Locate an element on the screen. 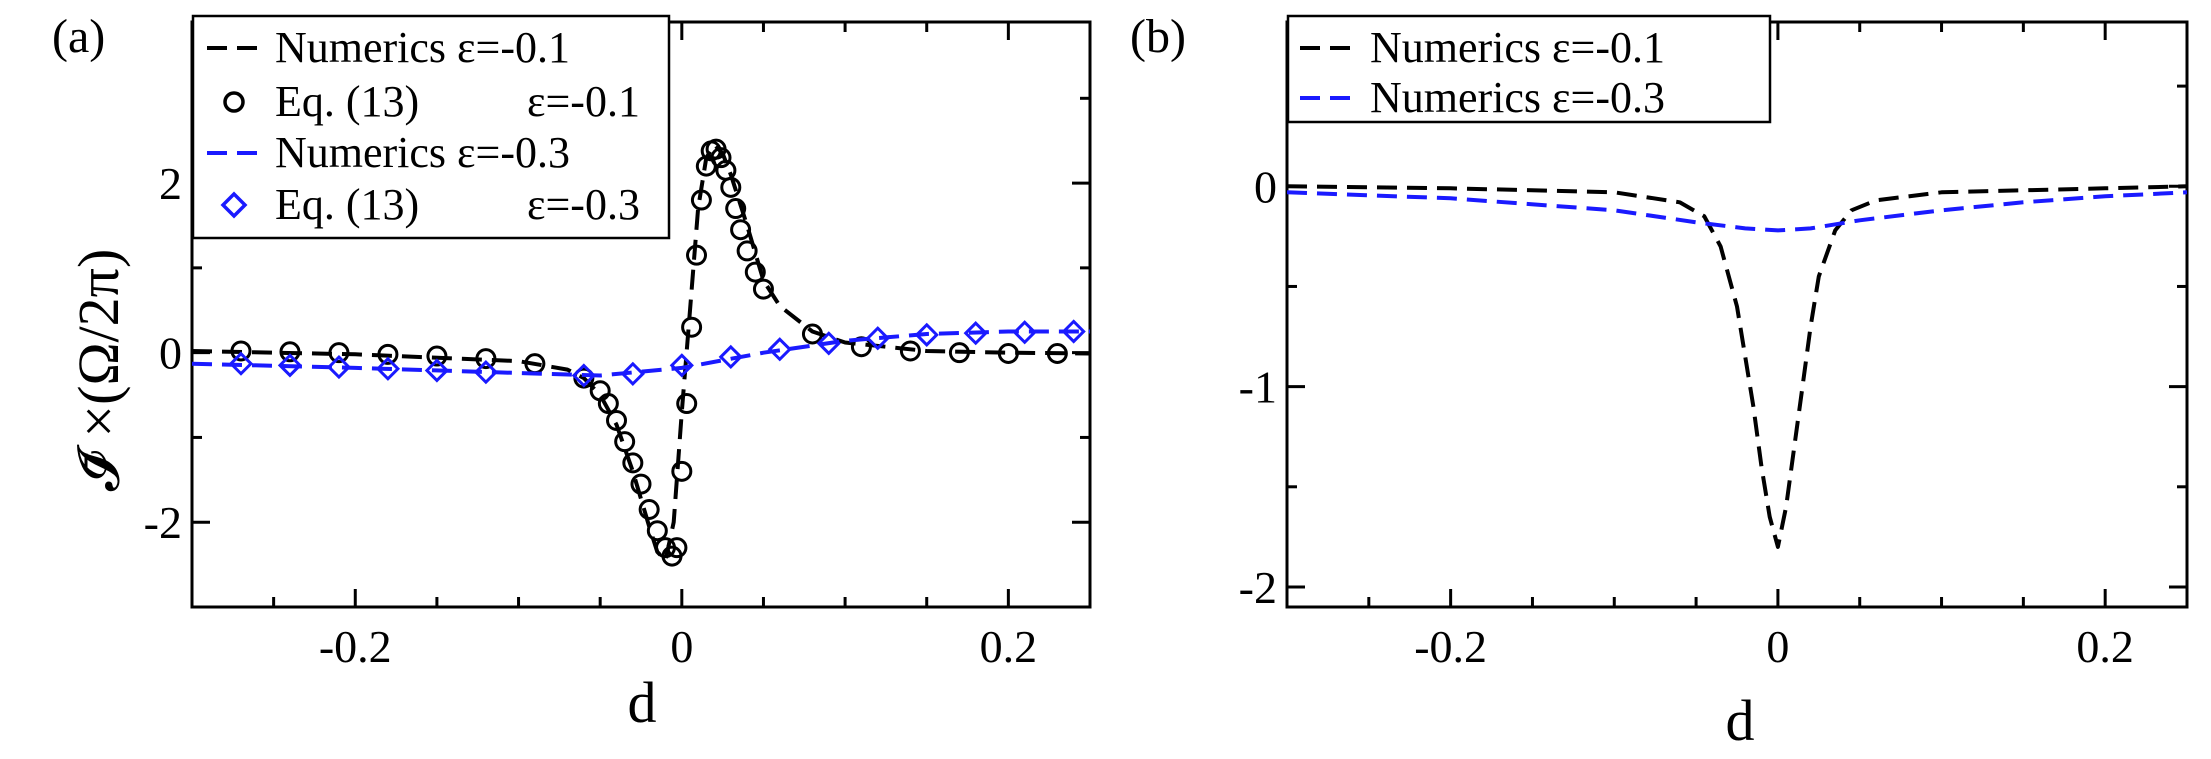  panel-b-legend-box is located at coordinates (1529, 69).